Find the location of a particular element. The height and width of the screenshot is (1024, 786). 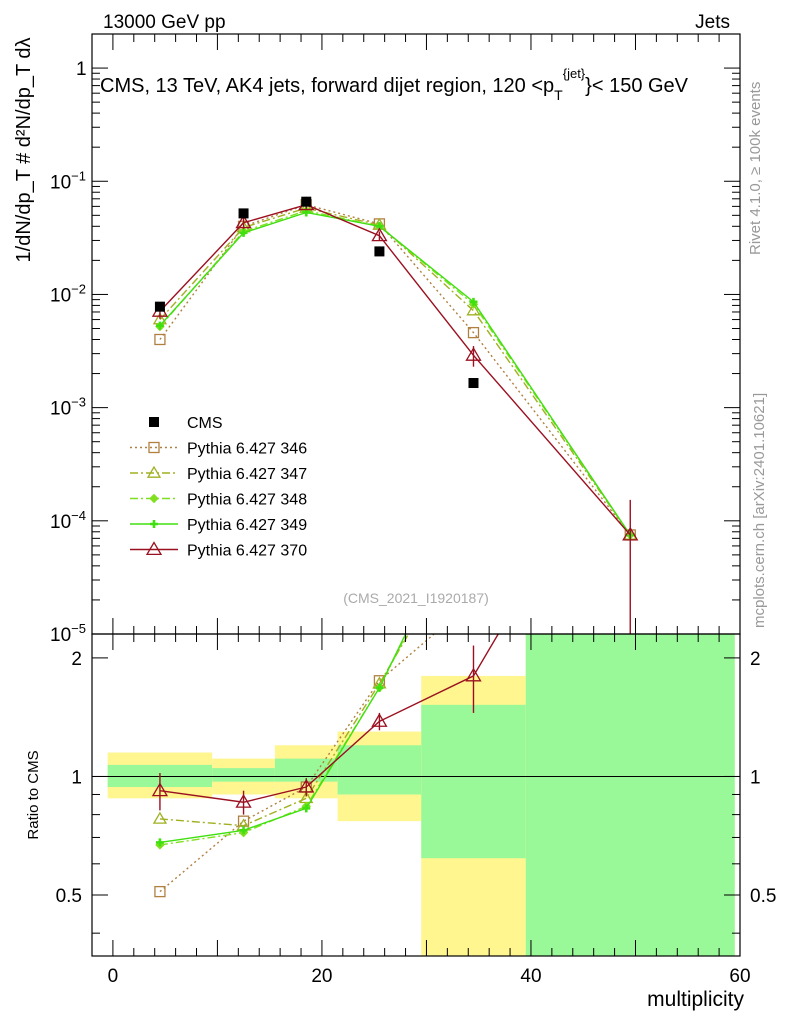

mcplots-label-group: mcplots.cern.ch [arXiv:2401.10621] is located at coordinates (759, 510).